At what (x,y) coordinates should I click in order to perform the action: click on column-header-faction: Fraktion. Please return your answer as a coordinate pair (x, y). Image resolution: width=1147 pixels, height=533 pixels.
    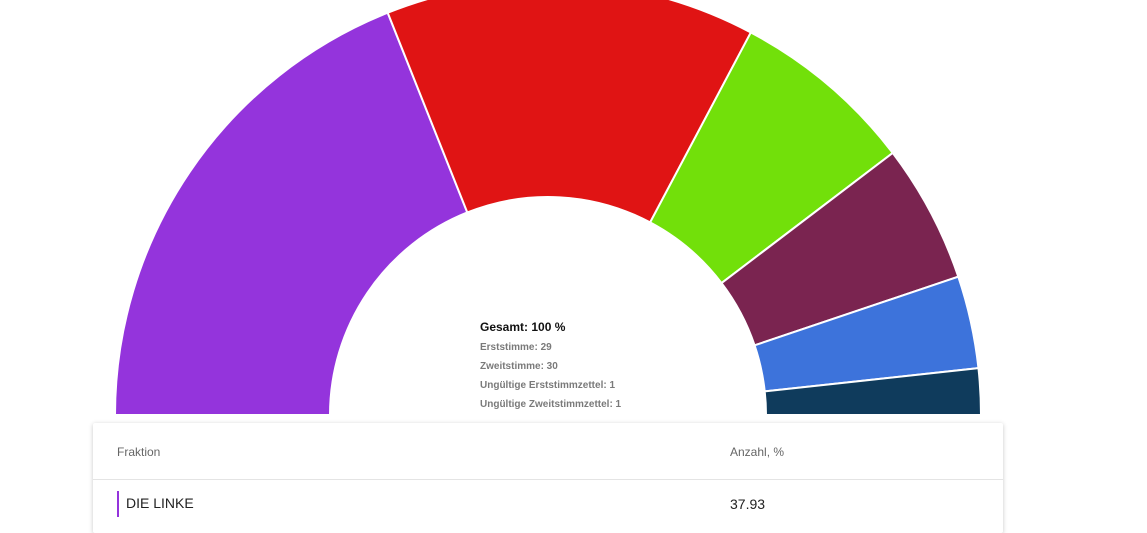
    Looking at the image, I should click on (139, 452).